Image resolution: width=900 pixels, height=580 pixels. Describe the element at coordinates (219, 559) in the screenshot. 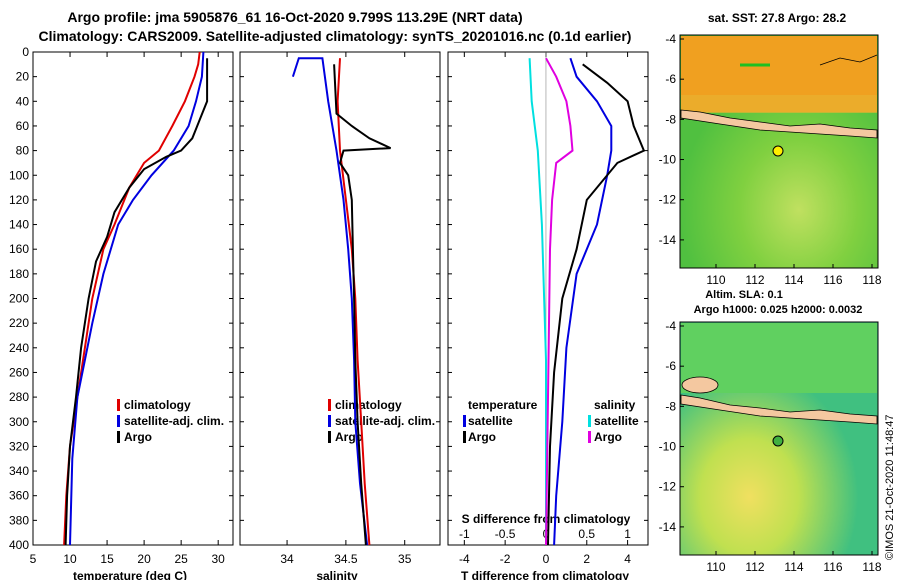

I see `x-tick-label: 30` at that location.